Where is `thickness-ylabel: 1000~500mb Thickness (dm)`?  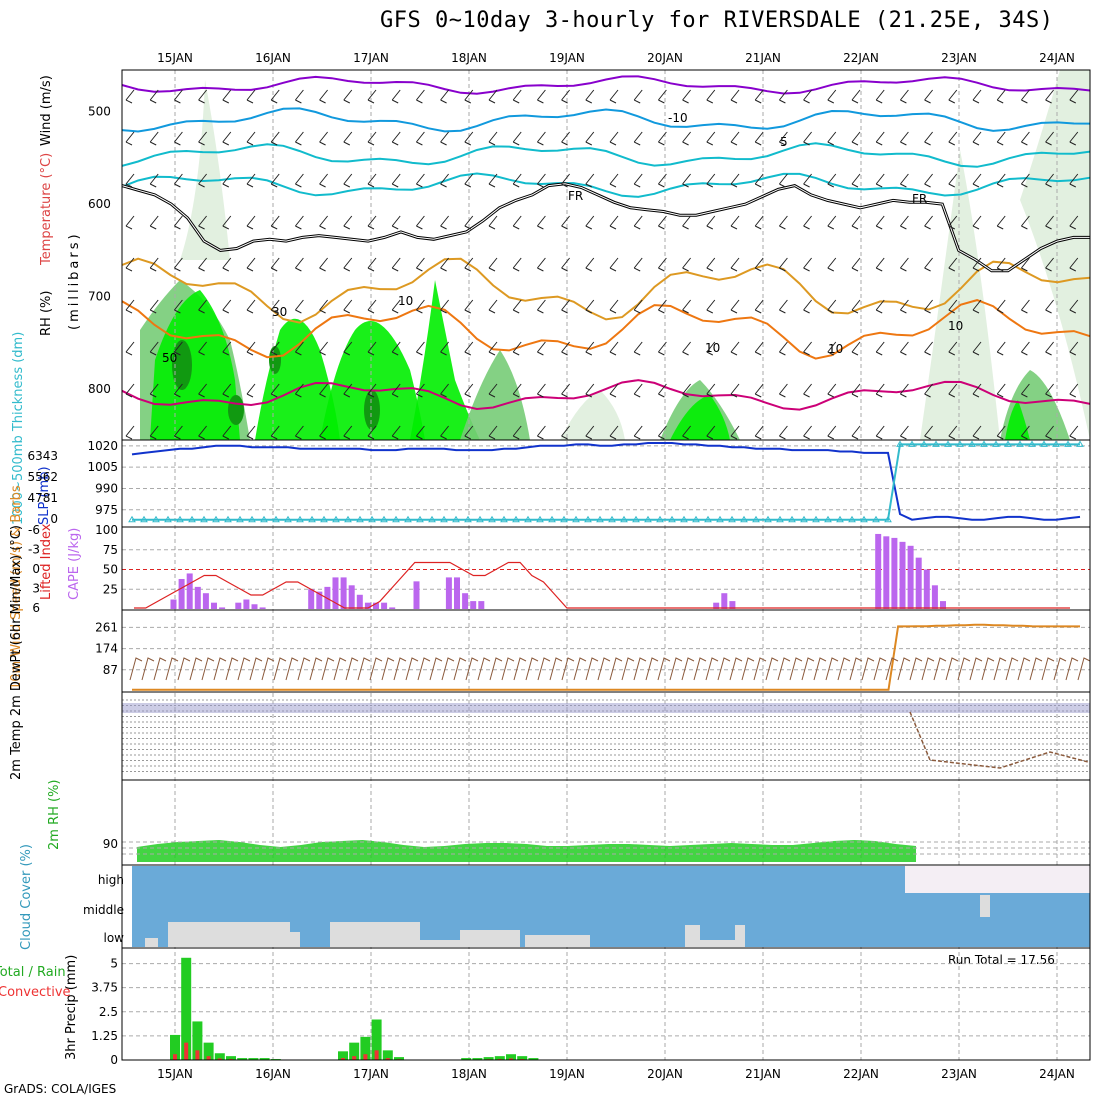
thickness-ylabel: 1000~500mb Thickness (dm) is located at coordinates (18, 428).